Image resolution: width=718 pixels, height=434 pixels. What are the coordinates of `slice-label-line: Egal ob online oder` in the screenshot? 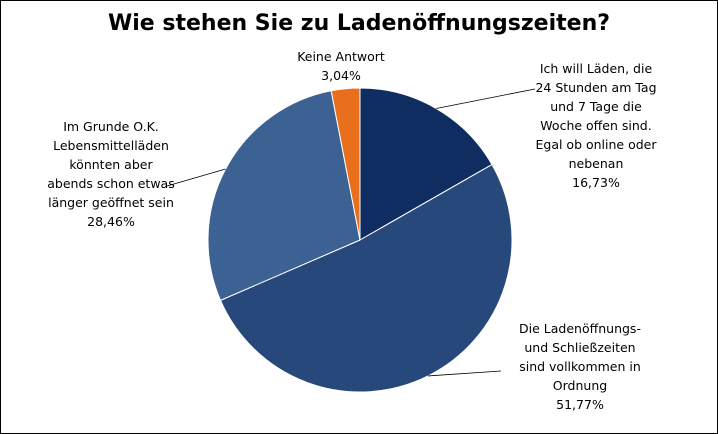 It's located at (596, 144).